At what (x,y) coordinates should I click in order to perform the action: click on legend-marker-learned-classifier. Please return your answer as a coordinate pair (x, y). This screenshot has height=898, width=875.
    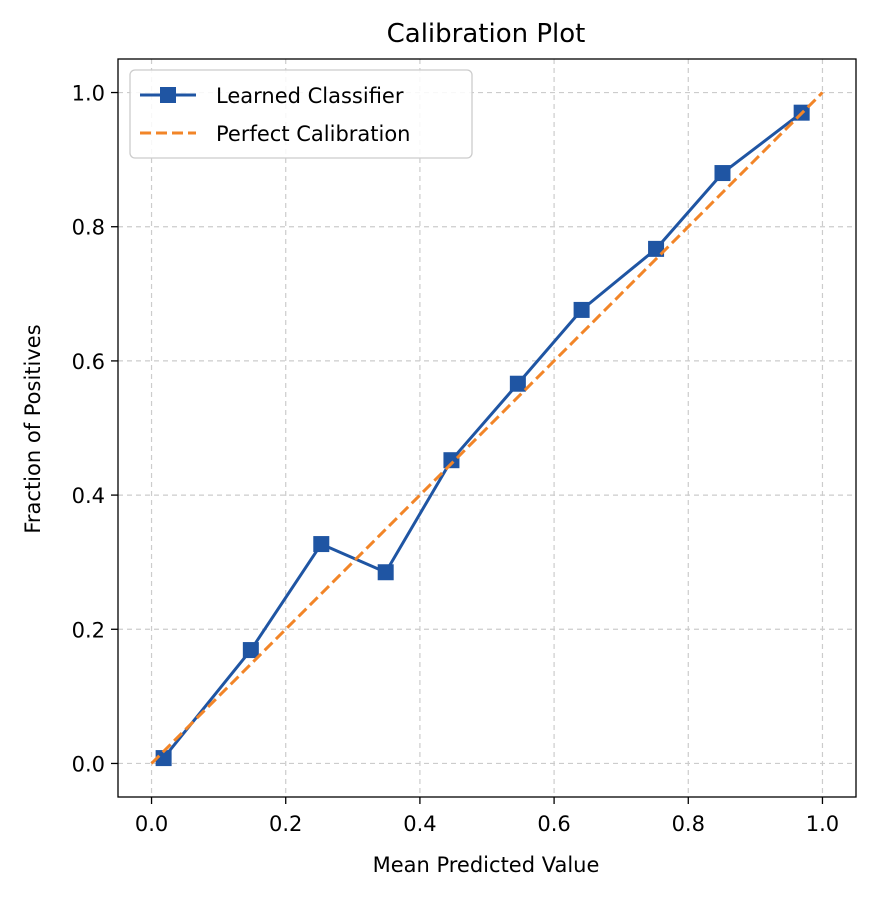
    Looking at the image, I should click on (168, 95).